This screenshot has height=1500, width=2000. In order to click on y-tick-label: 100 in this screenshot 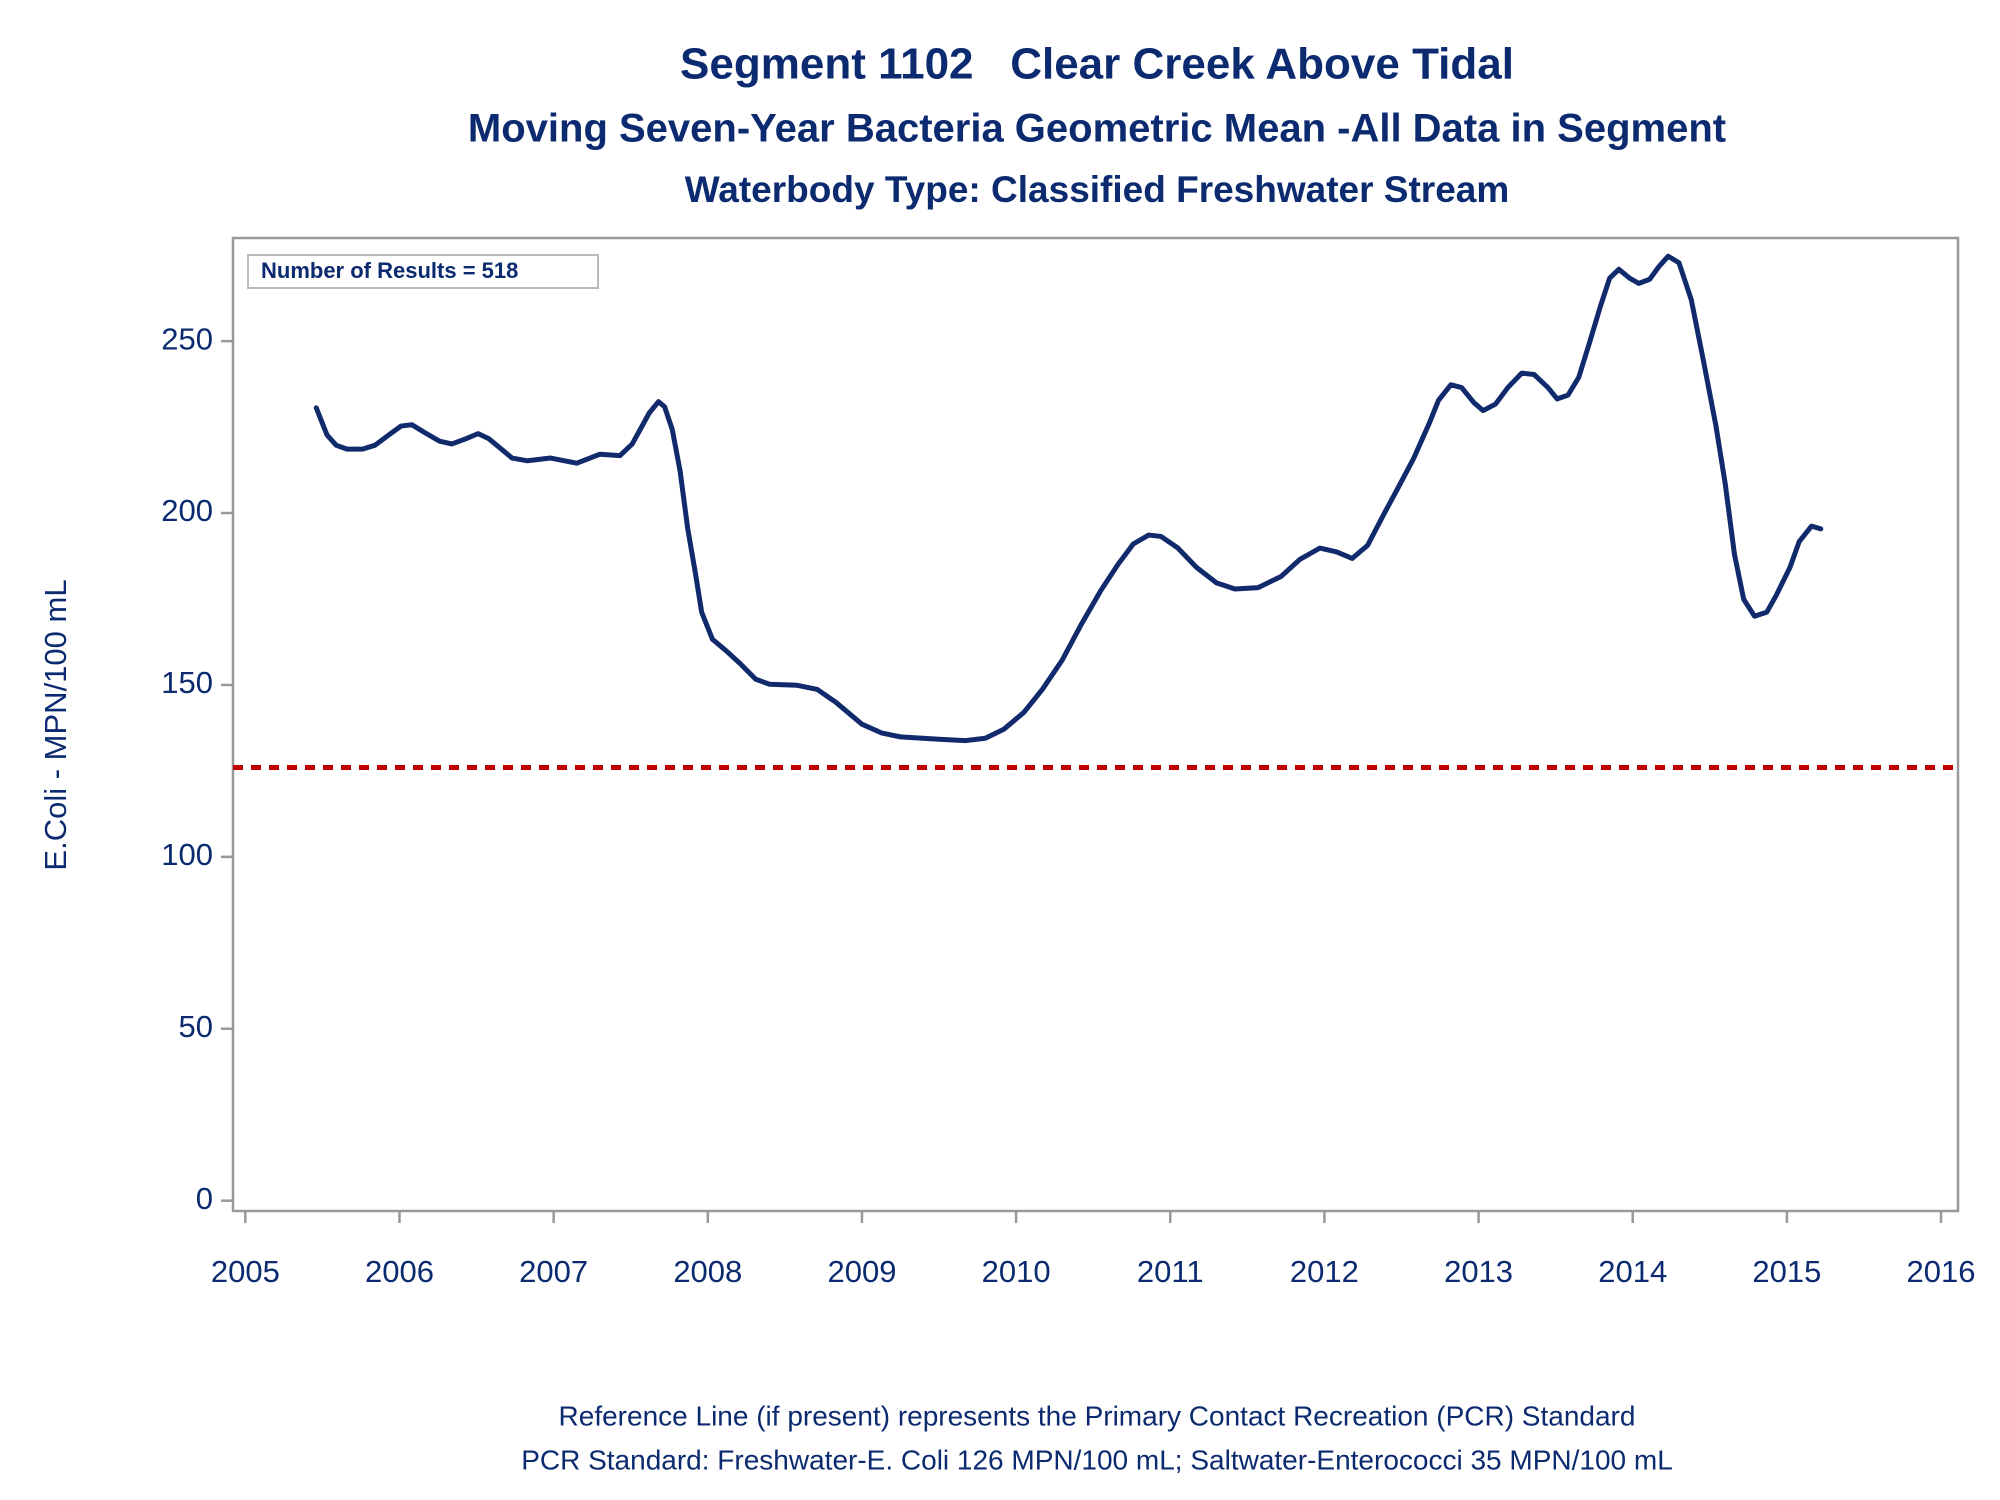, I will do `click(187, 854)`.